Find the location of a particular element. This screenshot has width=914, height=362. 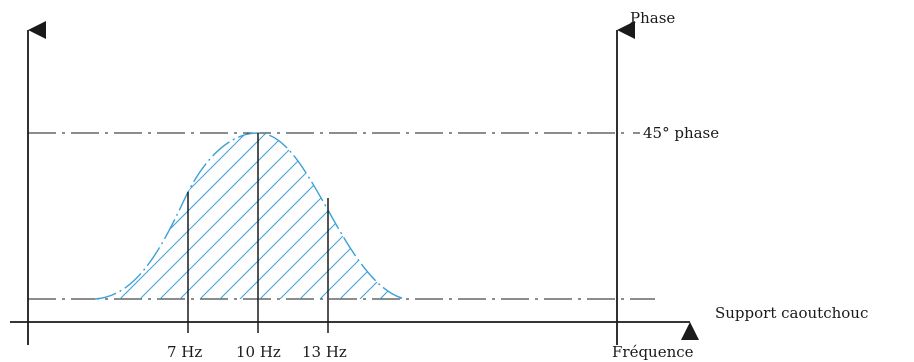

tick-label-10hz: 10 Hz is located at coordinates (258, 352).